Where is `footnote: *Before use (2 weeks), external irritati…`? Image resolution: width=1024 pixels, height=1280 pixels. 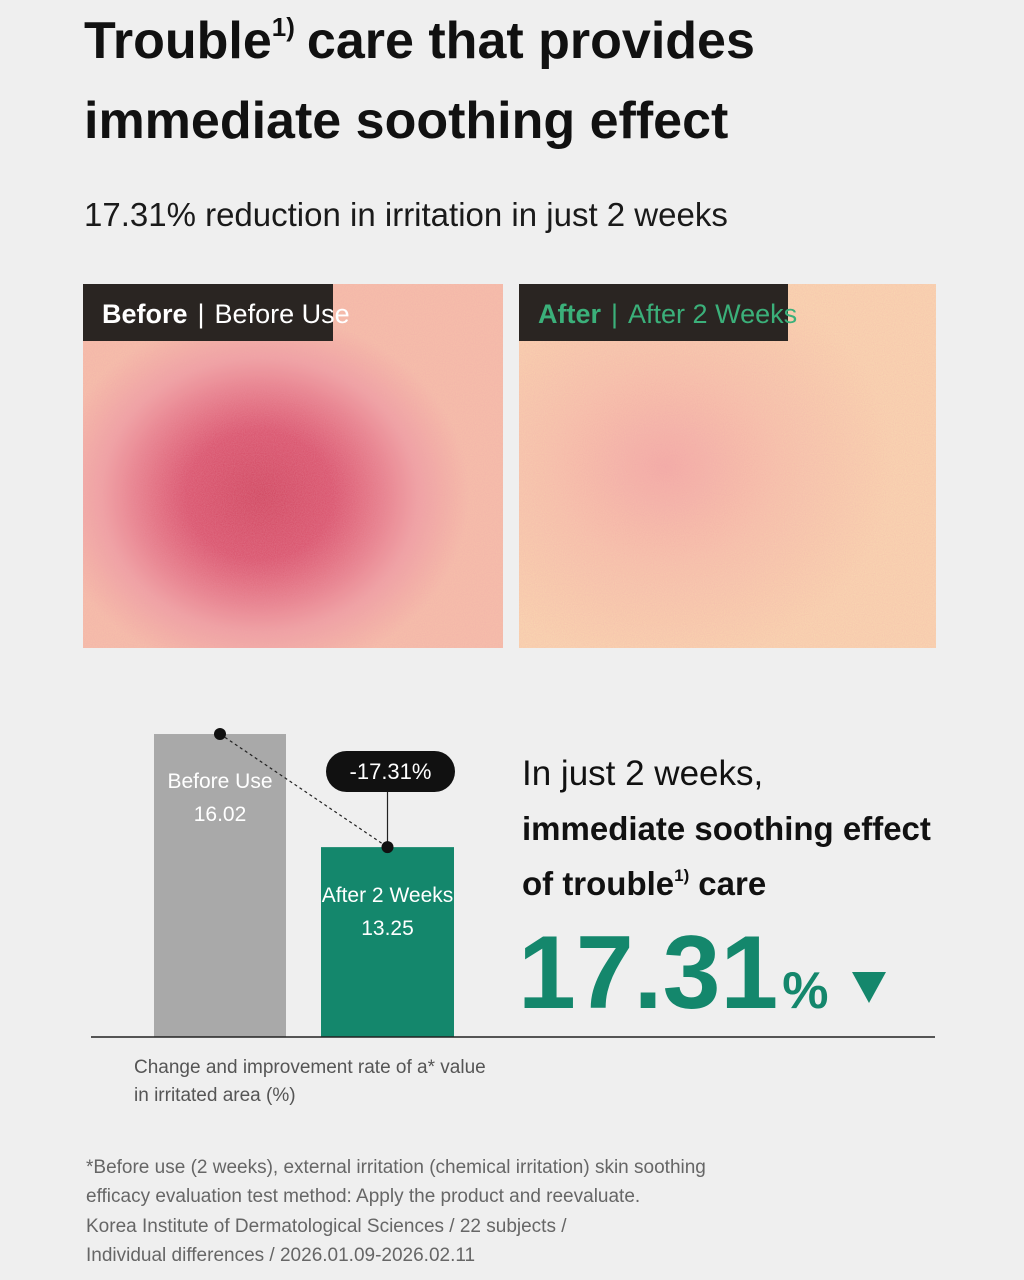
footnote: *Before use (2 weeks), external irritati… is located at coordinates (396, 1167).